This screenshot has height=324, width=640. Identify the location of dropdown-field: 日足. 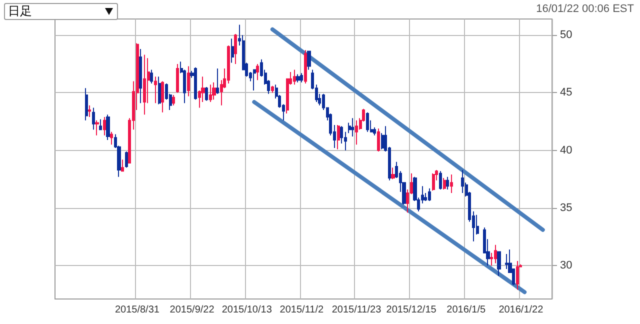
(61, 11).